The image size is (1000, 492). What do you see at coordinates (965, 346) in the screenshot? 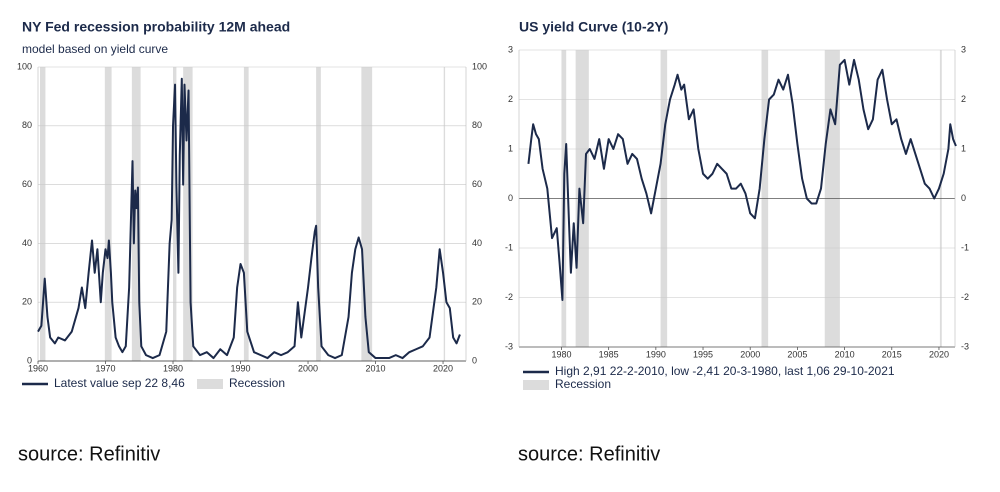
I see `y2-tick-label: -3` at bounding box center [965, 346].